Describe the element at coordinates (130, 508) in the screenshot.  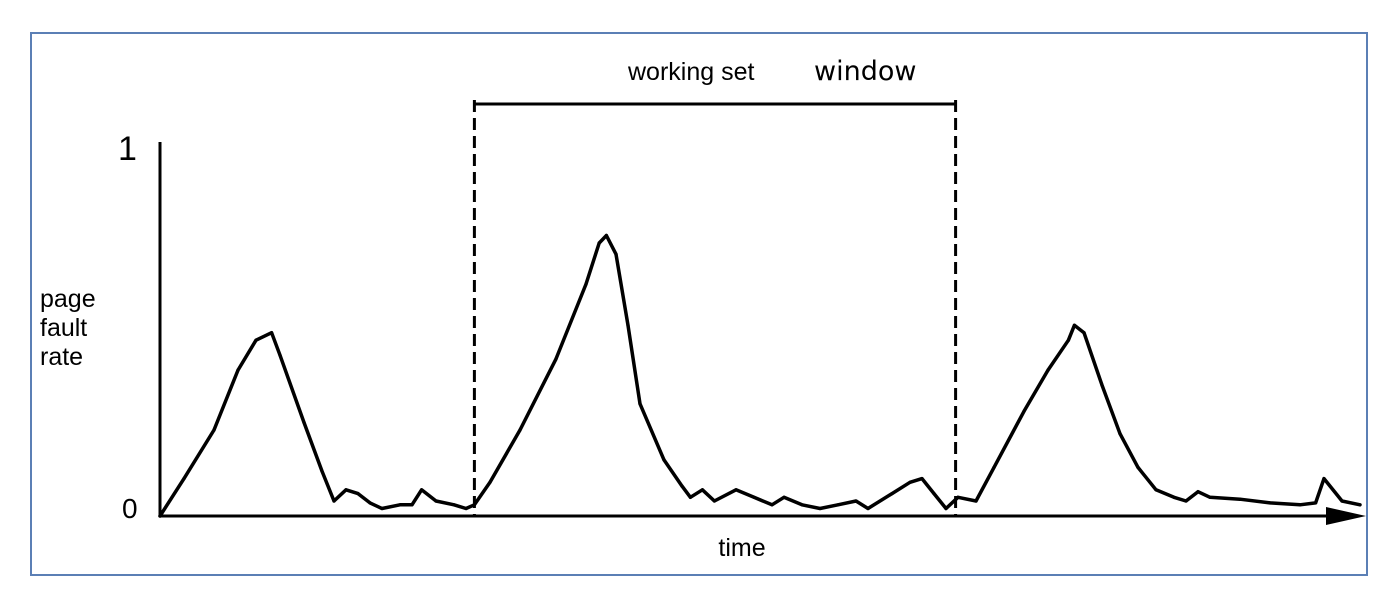
I see `y-tick-label-zero: 0` at that location.